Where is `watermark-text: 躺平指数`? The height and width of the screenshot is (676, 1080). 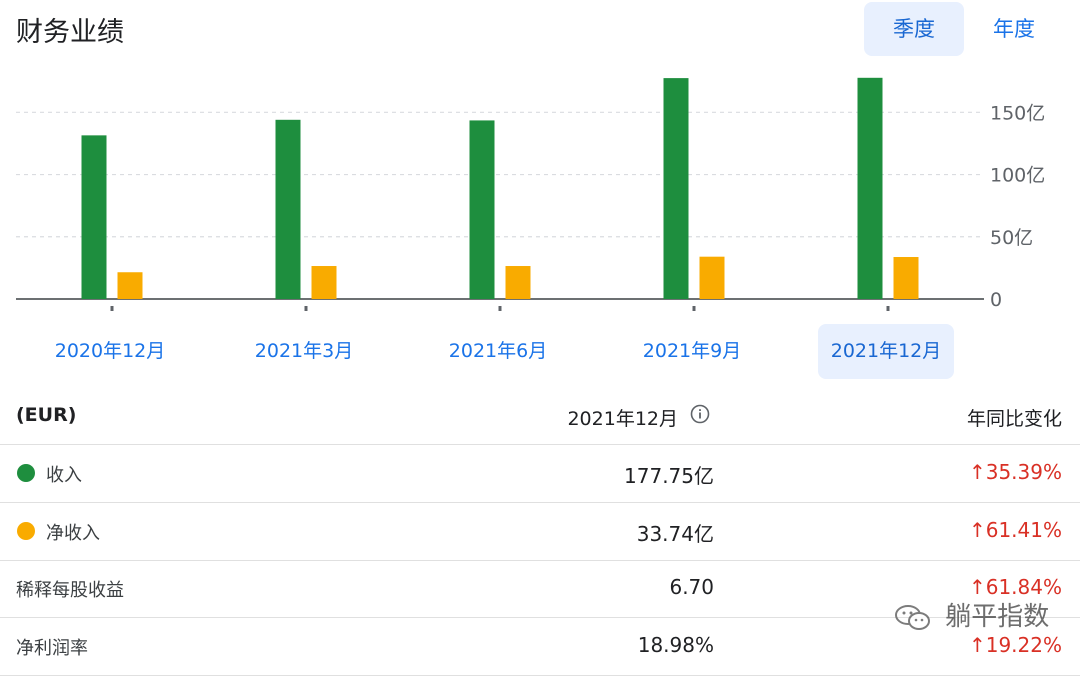 watermark-text: 躺平指数 is located at coordinates (997, 617).